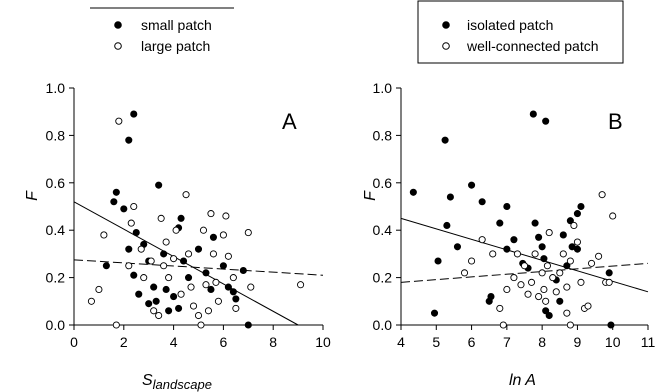  I want to click on legend-label-large-patch: large patch, so click(175, 46).